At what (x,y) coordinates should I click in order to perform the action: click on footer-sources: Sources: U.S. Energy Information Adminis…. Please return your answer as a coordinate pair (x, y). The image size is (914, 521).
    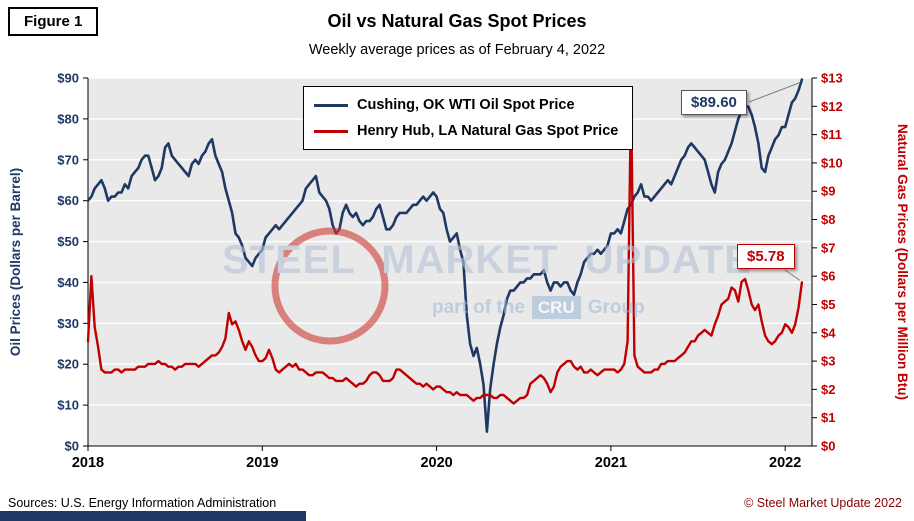
    Looking at the image, I should click on (142, 503).